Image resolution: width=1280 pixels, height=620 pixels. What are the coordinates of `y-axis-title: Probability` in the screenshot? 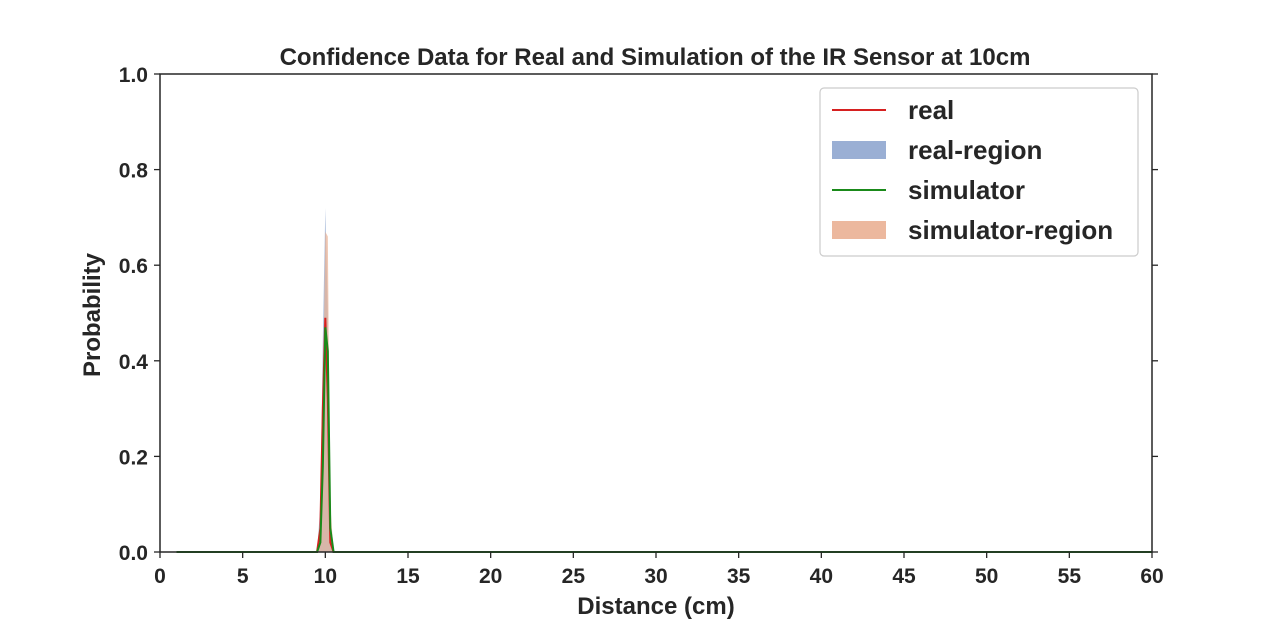 It's located at (92, 314).